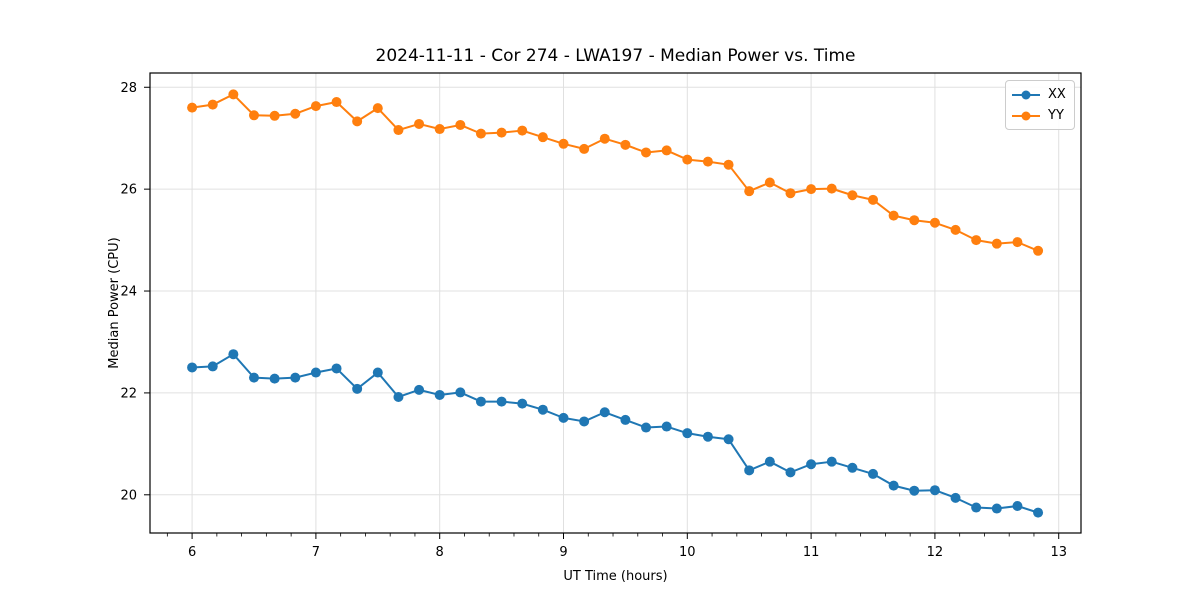  What do you see at coordinates (316, 552) in the screenshot?
I see `x-tick-label: 7` at bounding box center [316, 552].